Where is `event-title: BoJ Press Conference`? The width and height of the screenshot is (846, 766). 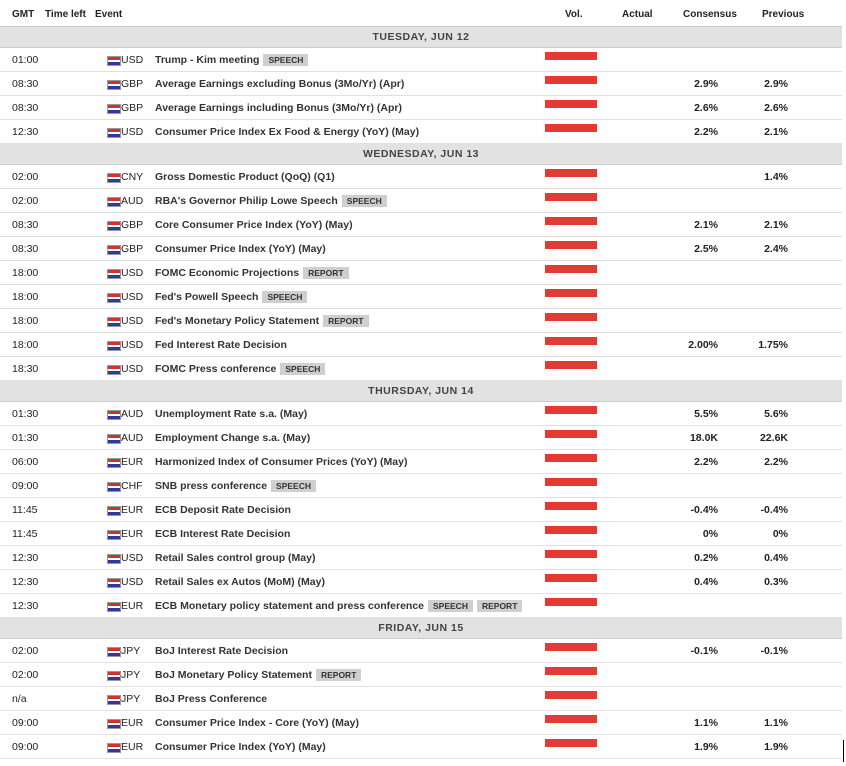 event-title: BoJ Press Conference is located at coordinates (211, 699).